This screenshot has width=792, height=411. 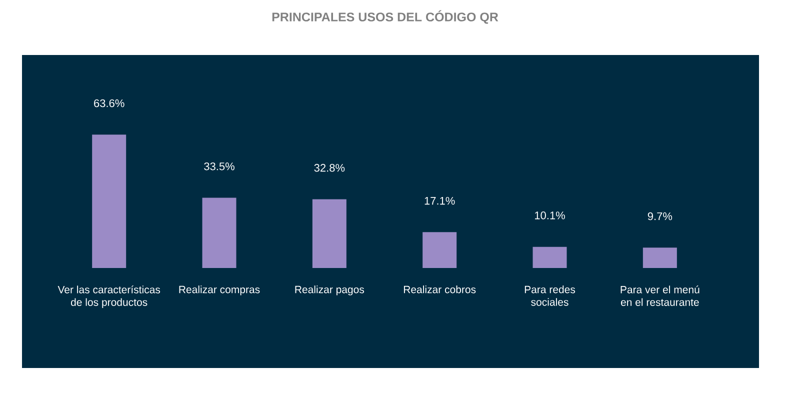 What do you see at coordinates (219, 291) in the screenshot?
I see `x-tick-label: Realizar compras` at bounding box center [219, 291].